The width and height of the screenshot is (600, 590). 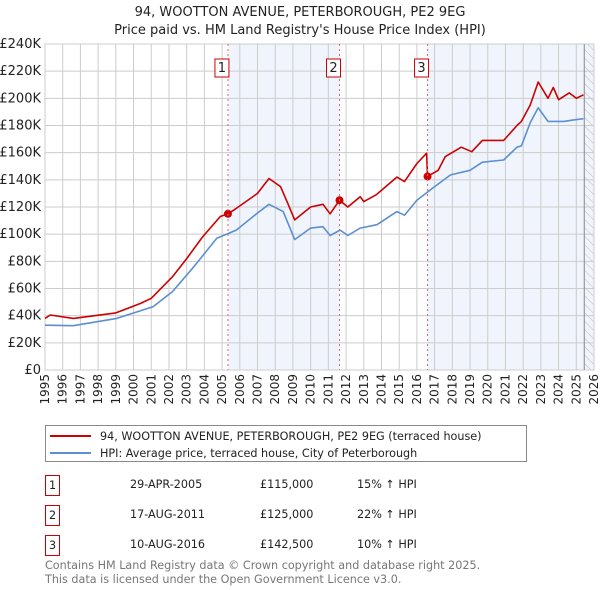 I want to click on x-tick-label: 2009, so click(x=293, y=389).